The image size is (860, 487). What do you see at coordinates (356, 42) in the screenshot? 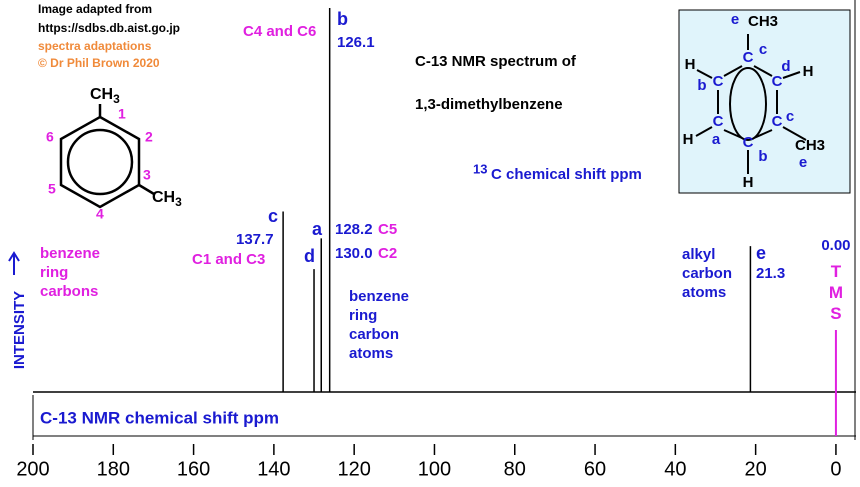
I see `peak-shift-label: 126.1` at bounding box center [356, 42].